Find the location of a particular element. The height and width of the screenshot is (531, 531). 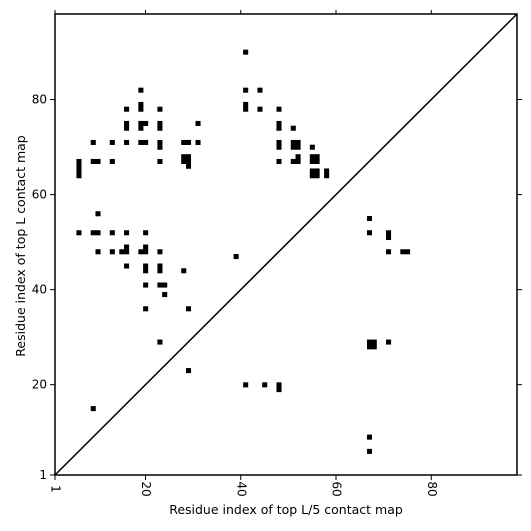

x-tick-label: 80 is located at coordinates (432, 488).